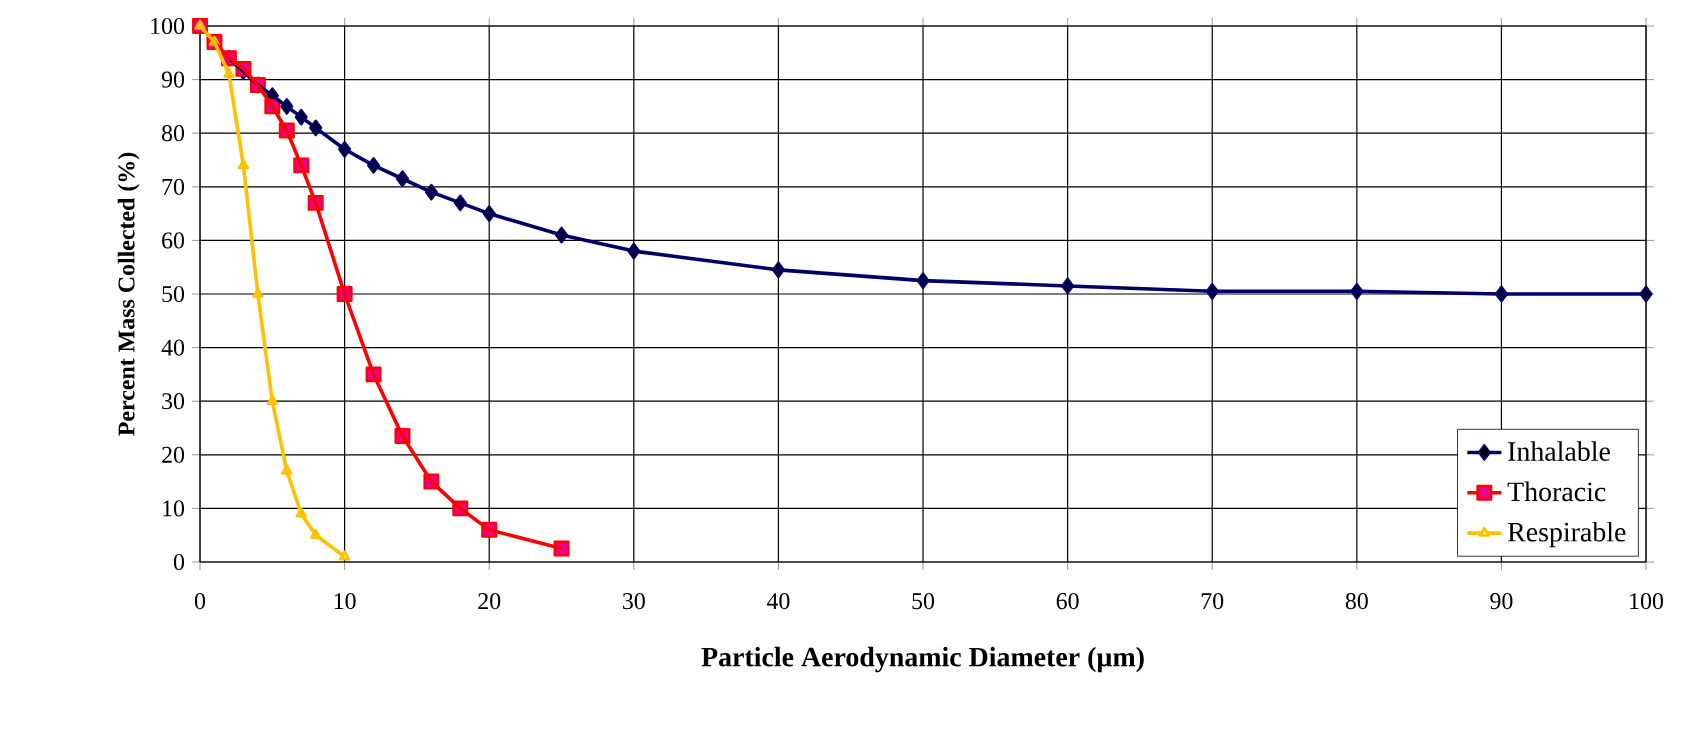  I want to click on legend-label: Inhalable, so click(1559, 451).